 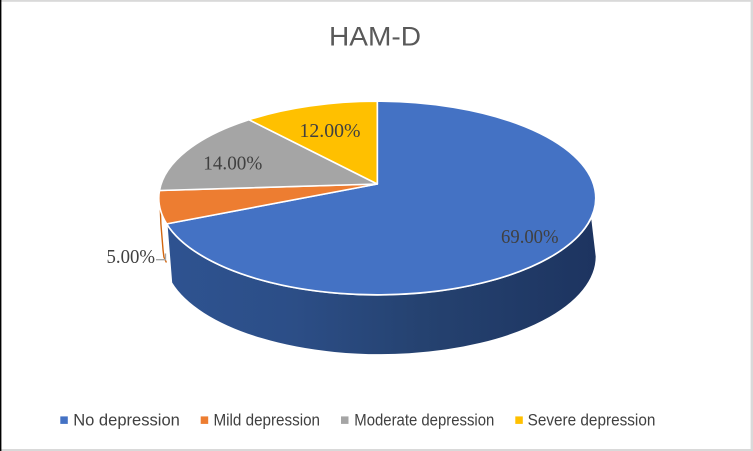 What do you see at coordinates (530, 237) in the screenshot?
I see `svg-text: 69.00%` at bounding box center [530, 237].